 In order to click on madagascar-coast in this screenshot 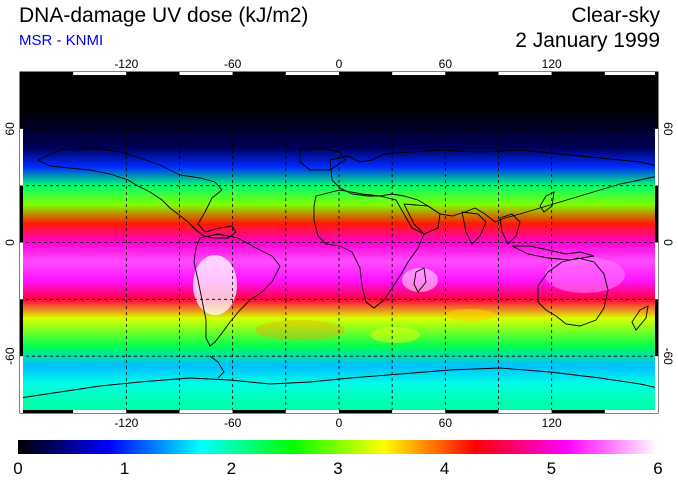, I will do `click(420, 280)`.